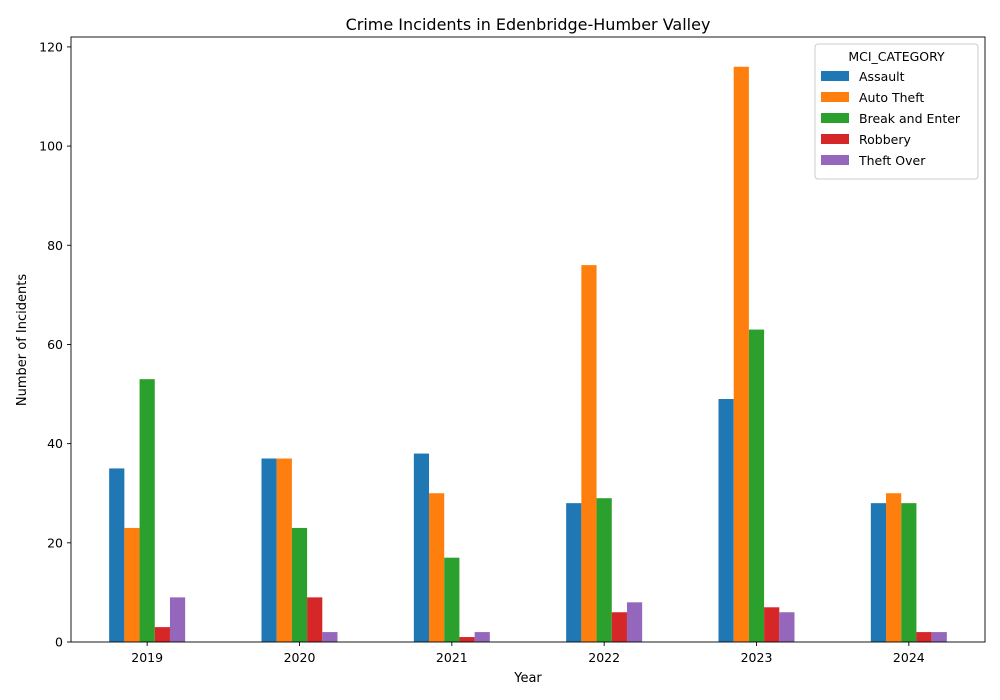  Describe the element at coordinates (51, 46) in the screenshot. I see `y-tick-label: 120` at that location.